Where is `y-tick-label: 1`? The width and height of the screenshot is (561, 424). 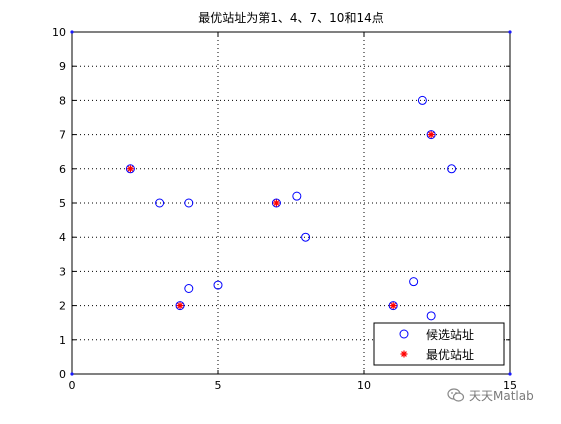
y-tick-label: 1 is located at coordinates (62, 340).